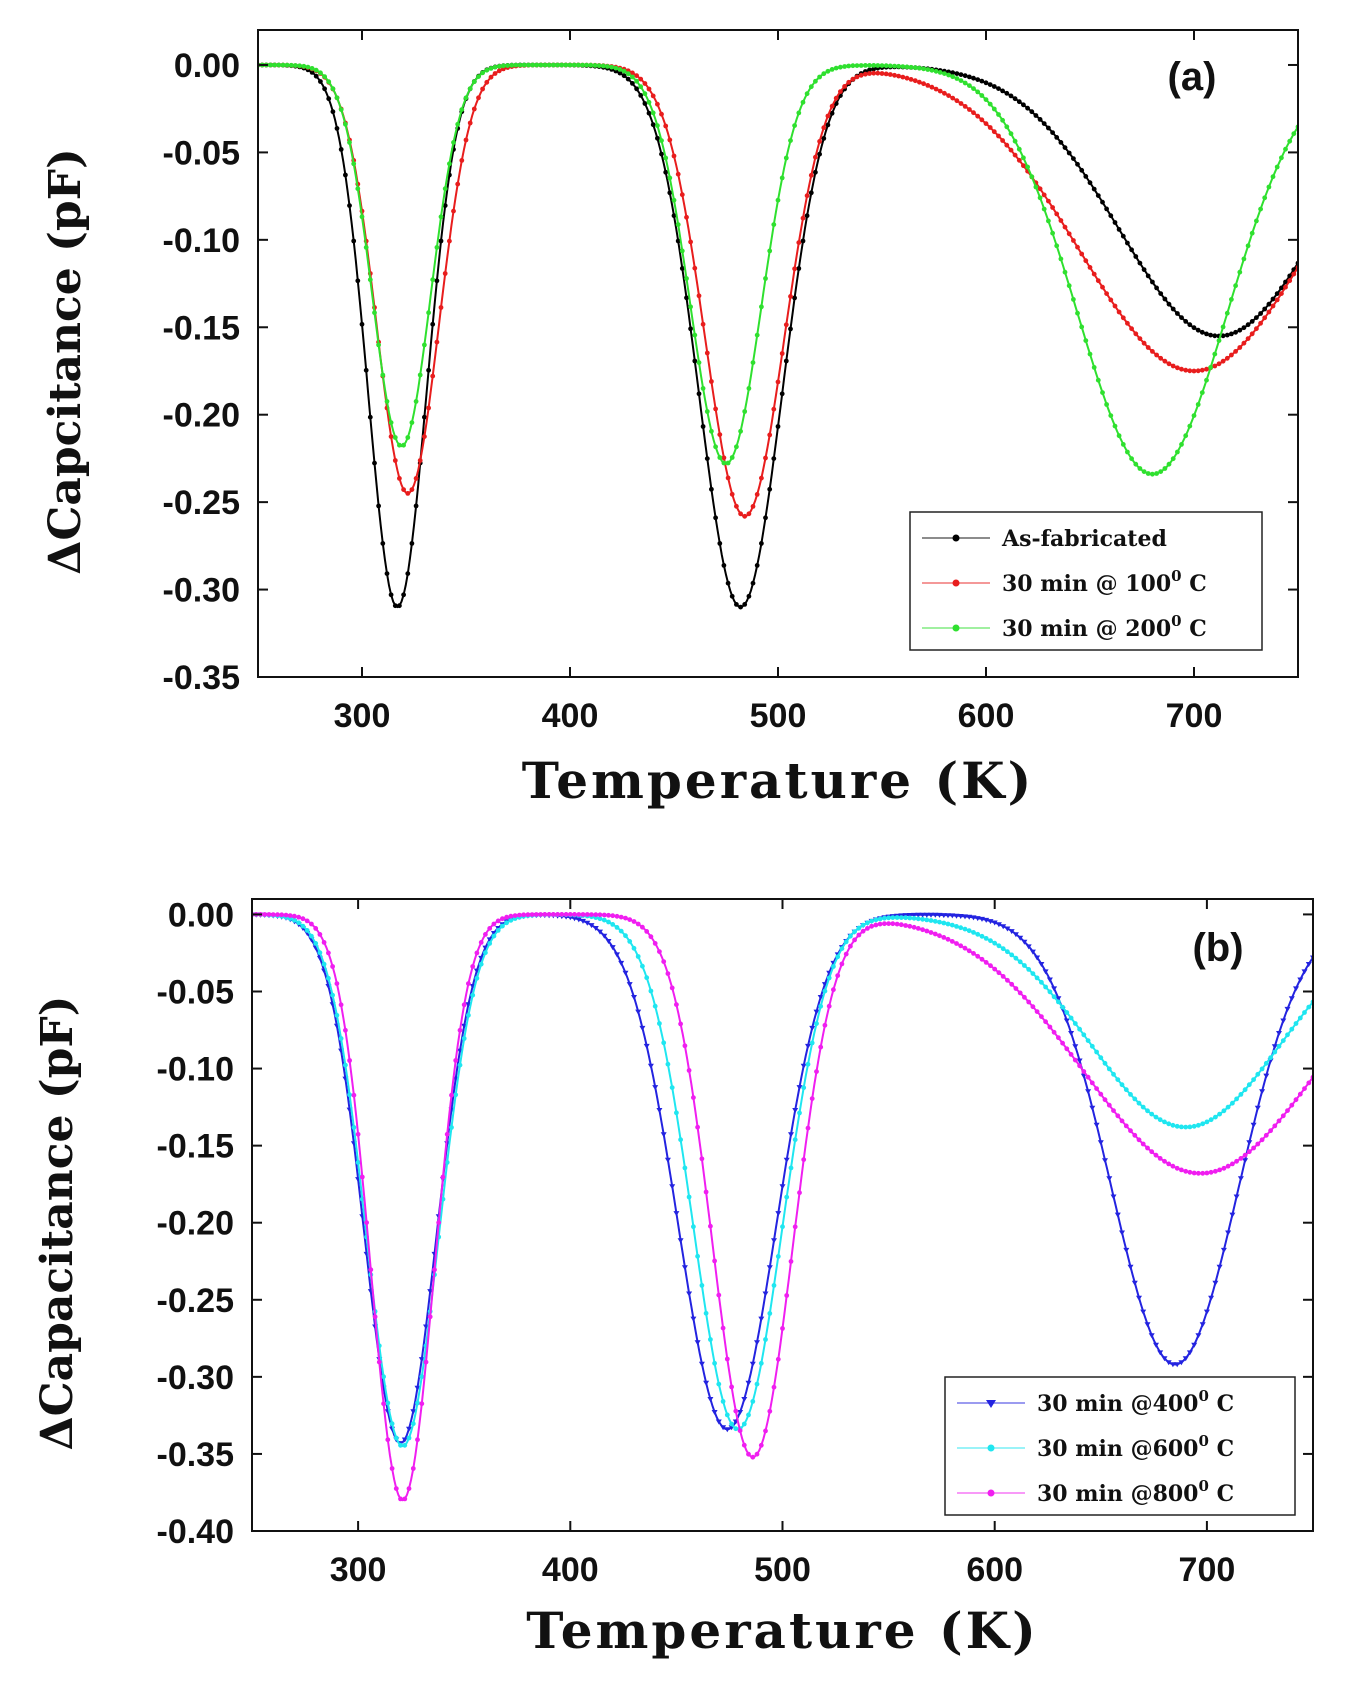 Image resolution: width=1355 pixels, height=1694 pixels. What do you see at coordinates (358, 1570) in the screenshot?
I see `x-tick-label: 300` at bounding box center [358, 1570].